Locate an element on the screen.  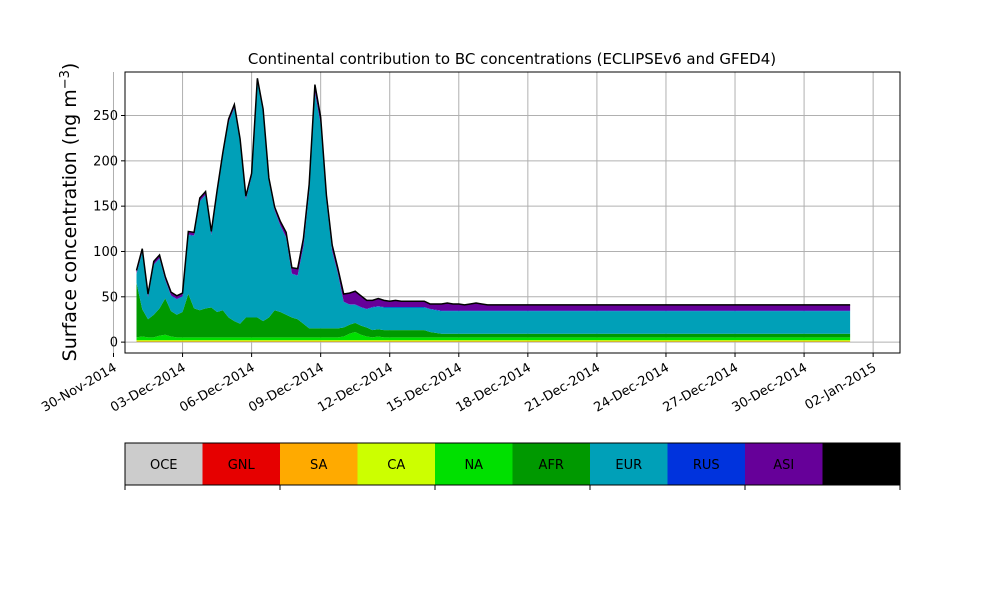
x-tick-label: 06-Dec-2014 is located at coordinates (217, 387).